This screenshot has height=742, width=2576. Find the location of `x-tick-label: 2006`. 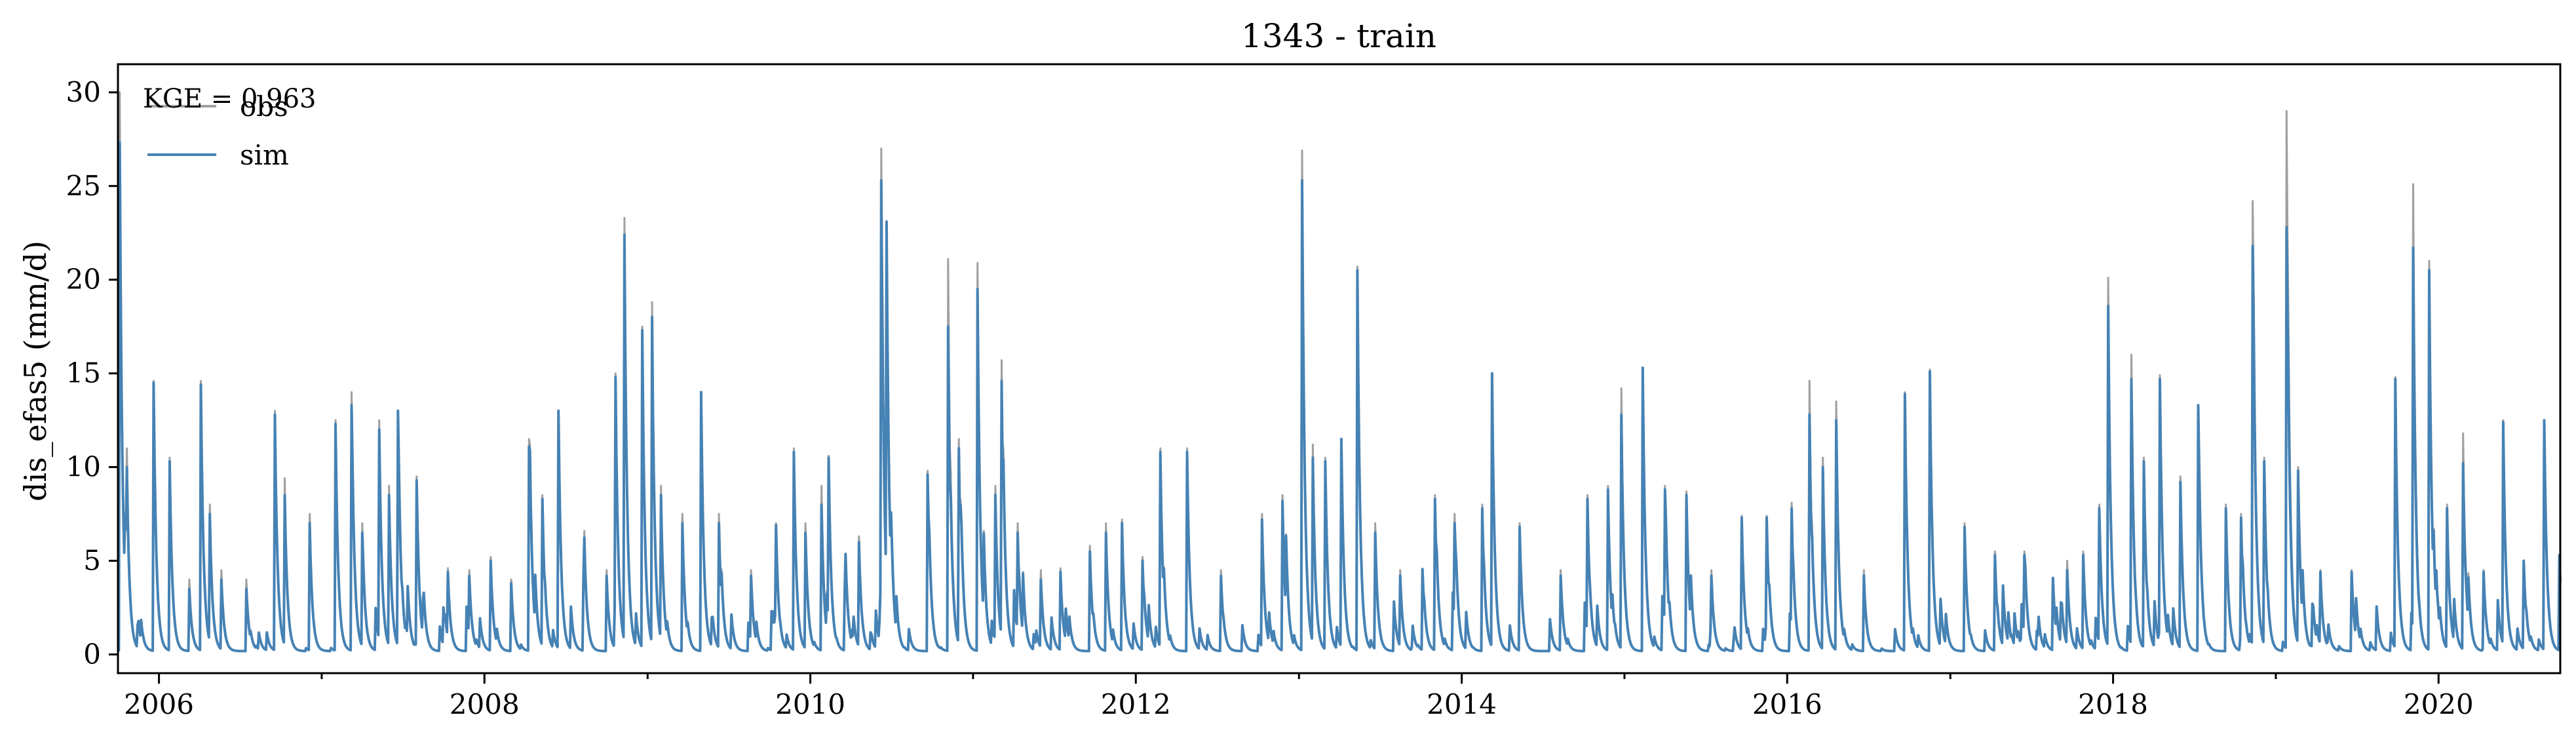

x-tick-label: 2006 is located at coordinates (159, 704).